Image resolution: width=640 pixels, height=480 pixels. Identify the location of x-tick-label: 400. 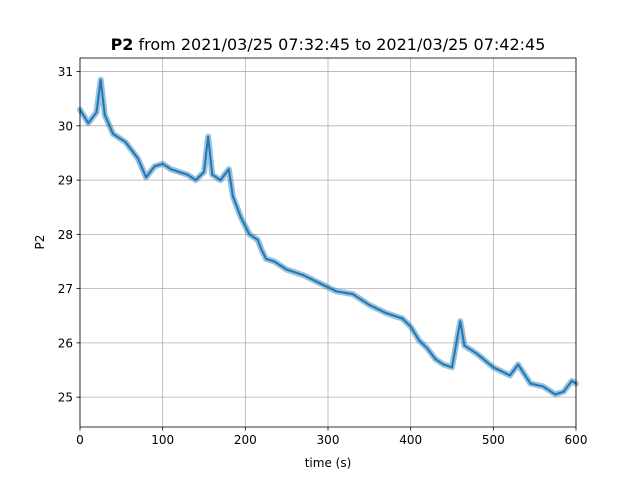
(410, 440).